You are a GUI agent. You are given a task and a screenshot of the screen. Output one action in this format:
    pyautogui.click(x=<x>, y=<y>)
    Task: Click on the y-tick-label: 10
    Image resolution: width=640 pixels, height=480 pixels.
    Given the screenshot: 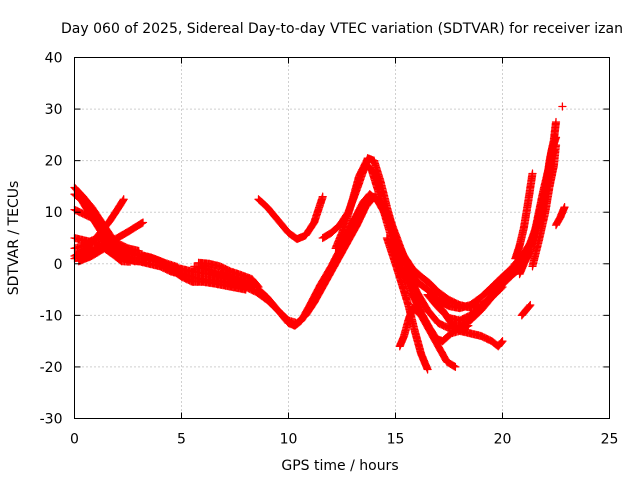 What is the action you would take?
    pyautogui.click(x=54, y=213)
    